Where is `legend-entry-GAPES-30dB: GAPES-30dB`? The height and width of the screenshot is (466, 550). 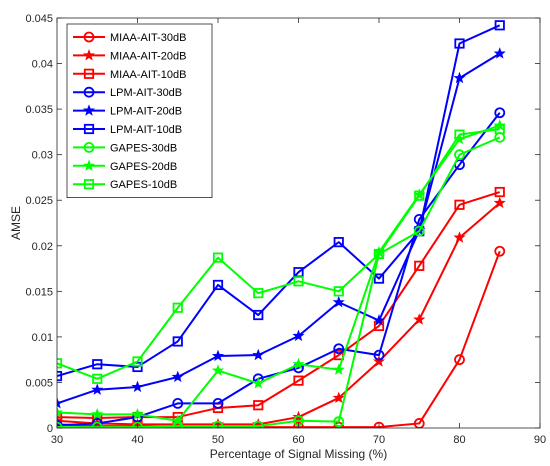
legend-entry-GAPES-30dB: GAPES-30dB is located at coordinates (125, 147).